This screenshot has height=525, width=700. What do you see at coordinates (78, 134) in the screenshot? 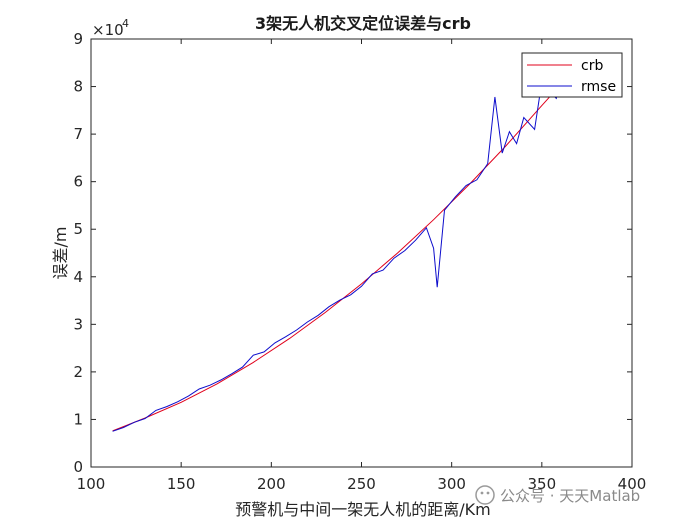
I see `y-tick-label: 7` at bounding box center [78, 134].